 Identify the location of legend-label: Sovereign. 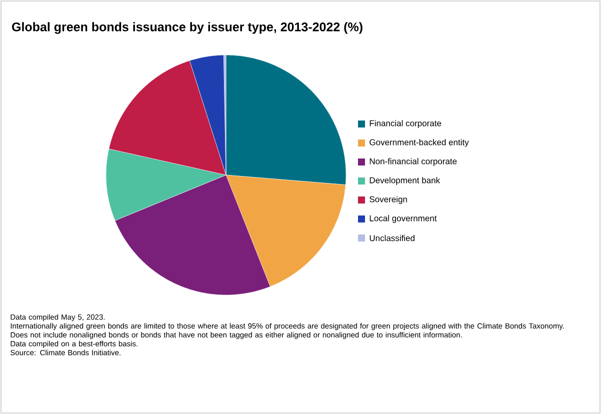
(388, 200).